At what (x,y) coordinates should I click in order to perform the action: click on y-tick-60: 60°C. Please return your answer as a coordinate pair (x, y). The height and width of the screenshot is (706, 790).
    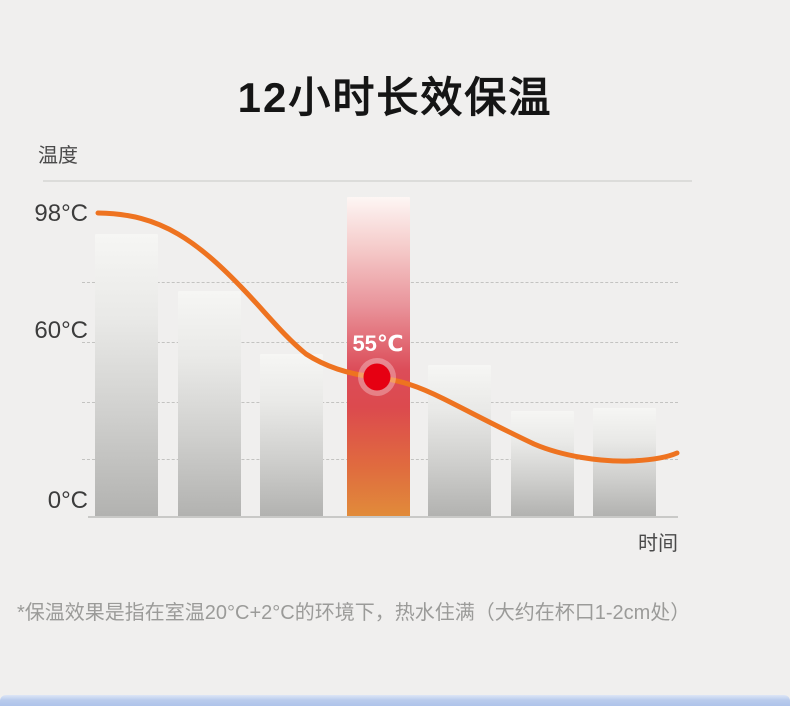
    Looking at the image, I should click on (61, 330).